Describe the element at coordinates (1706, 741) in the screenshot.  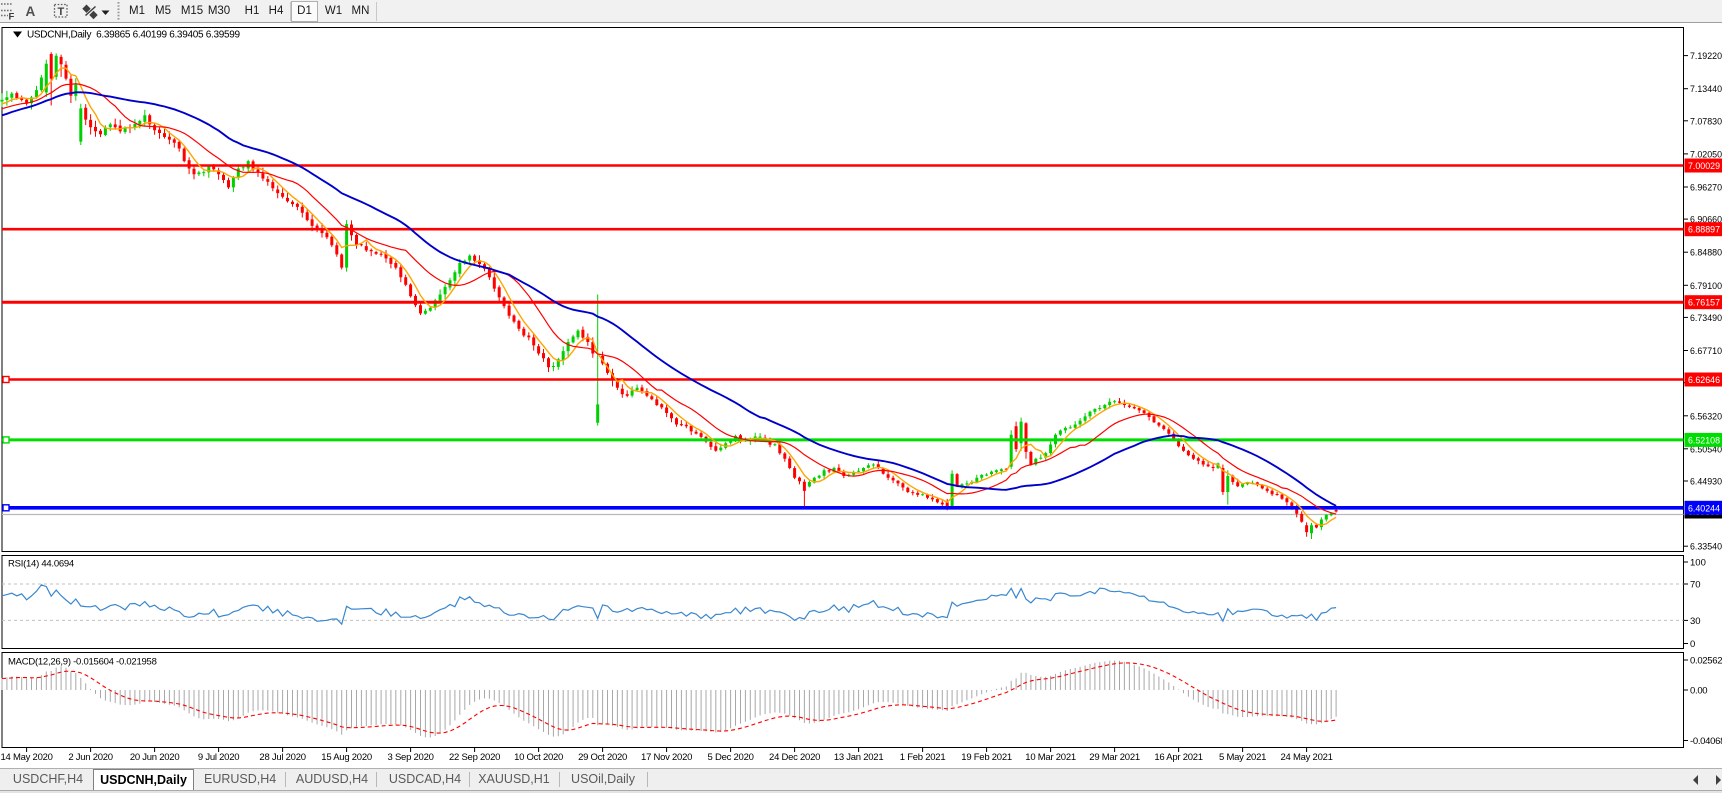
I see `svg-text: -0.04068` at that location.